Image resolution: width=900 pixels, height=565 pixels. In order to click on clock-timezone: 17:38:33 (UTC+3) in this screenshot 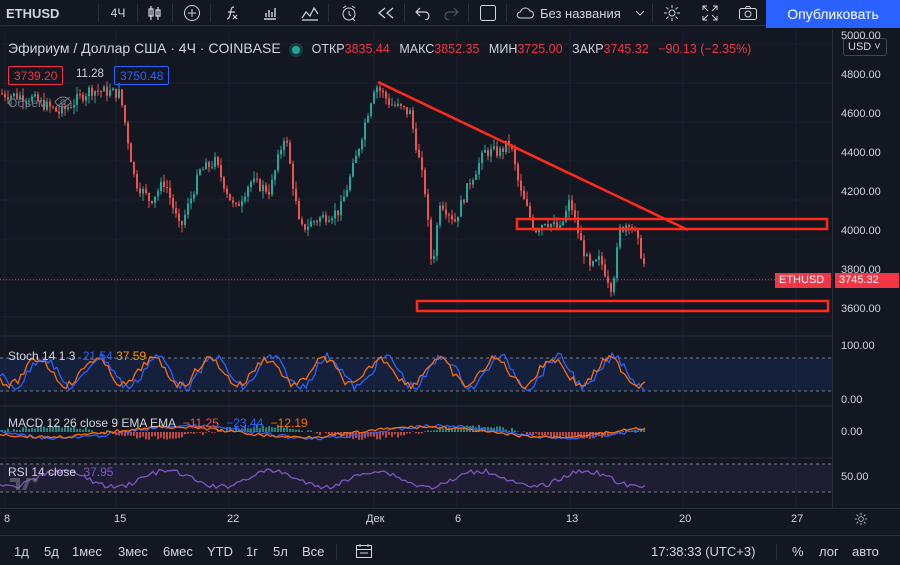, I will do `click(703, 551)`.